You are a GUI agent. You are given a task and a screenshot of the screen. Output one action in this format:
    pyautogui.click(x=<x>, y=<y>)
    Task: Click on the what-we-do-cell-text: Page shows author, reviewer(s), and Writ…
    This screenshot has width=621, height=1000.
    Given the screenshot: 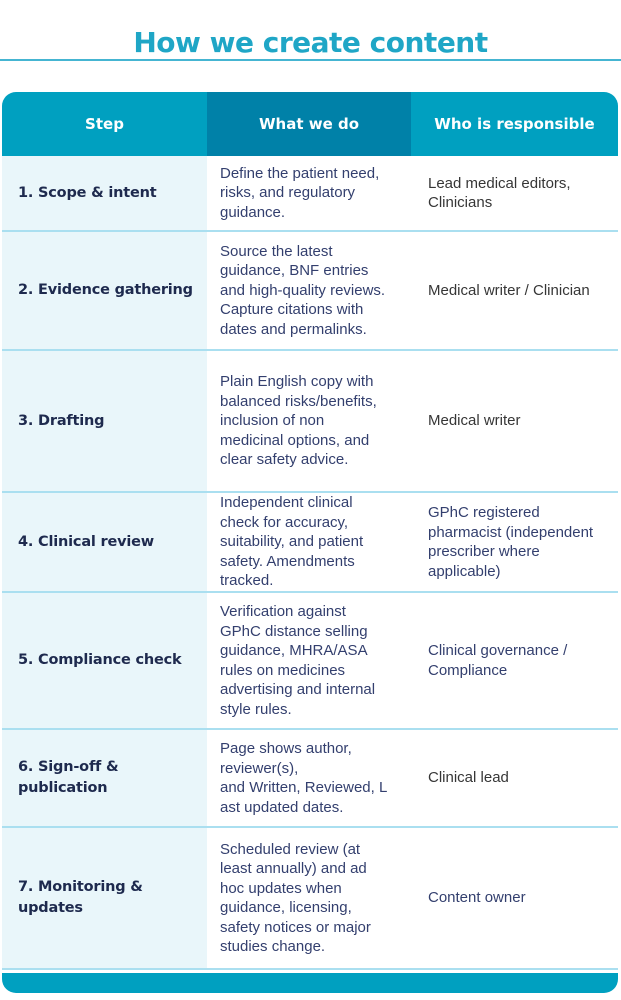 What is the action you would take?
    pyautogui.click(x=304, y=778)
    